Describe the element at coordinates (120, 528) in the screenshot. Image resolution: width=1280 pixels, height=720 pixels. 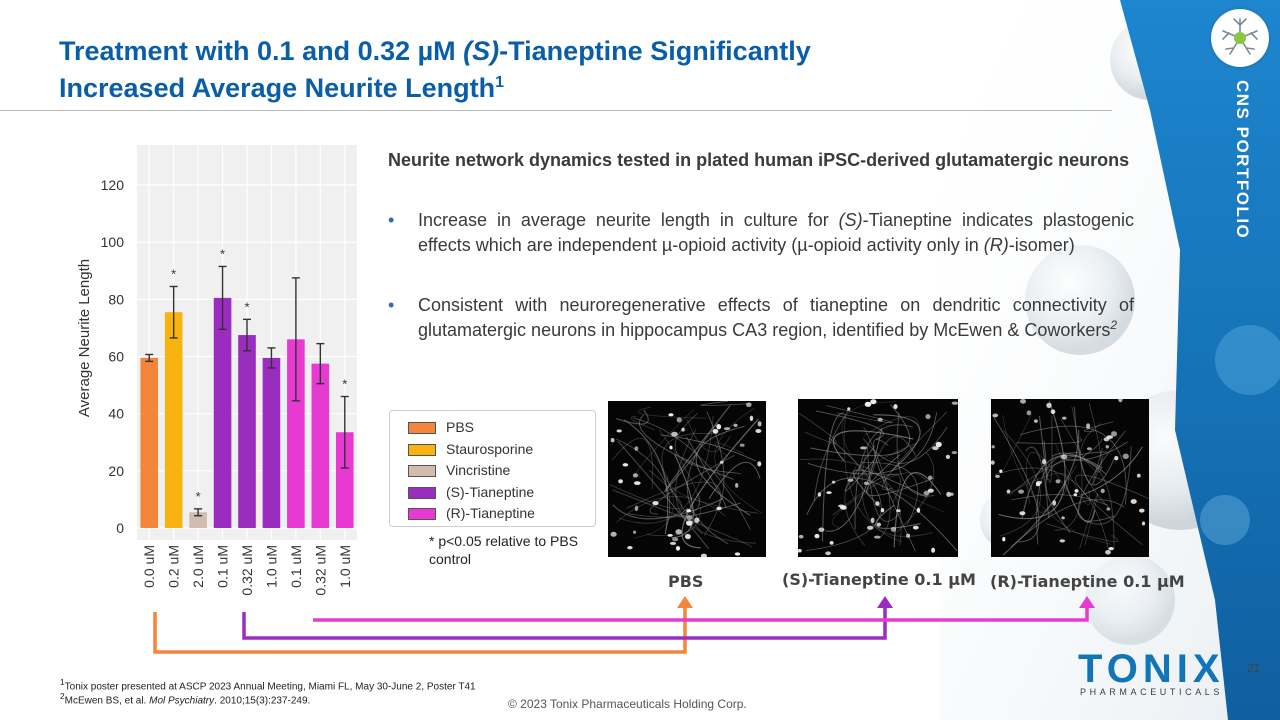
I see `y-tick-label: 0` at that location.